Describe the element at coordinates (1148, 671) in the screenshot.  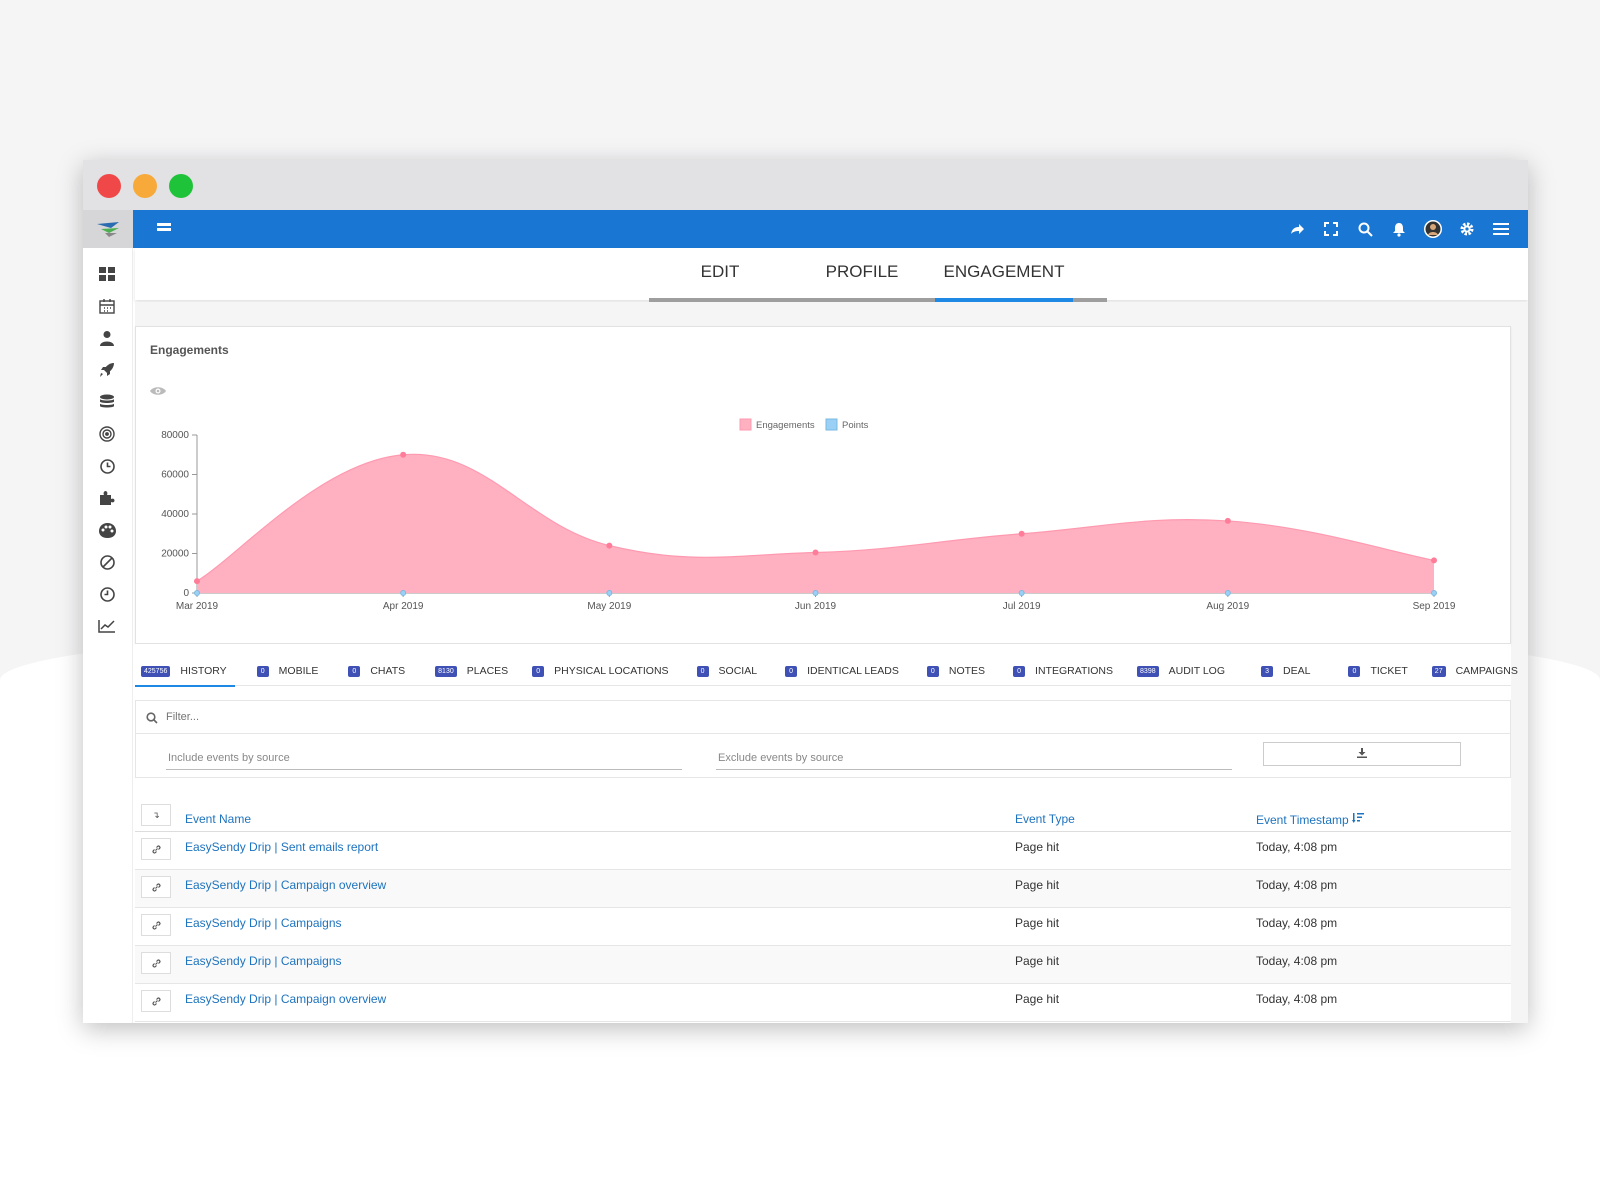
I see `count-badge: 8398` at that location.